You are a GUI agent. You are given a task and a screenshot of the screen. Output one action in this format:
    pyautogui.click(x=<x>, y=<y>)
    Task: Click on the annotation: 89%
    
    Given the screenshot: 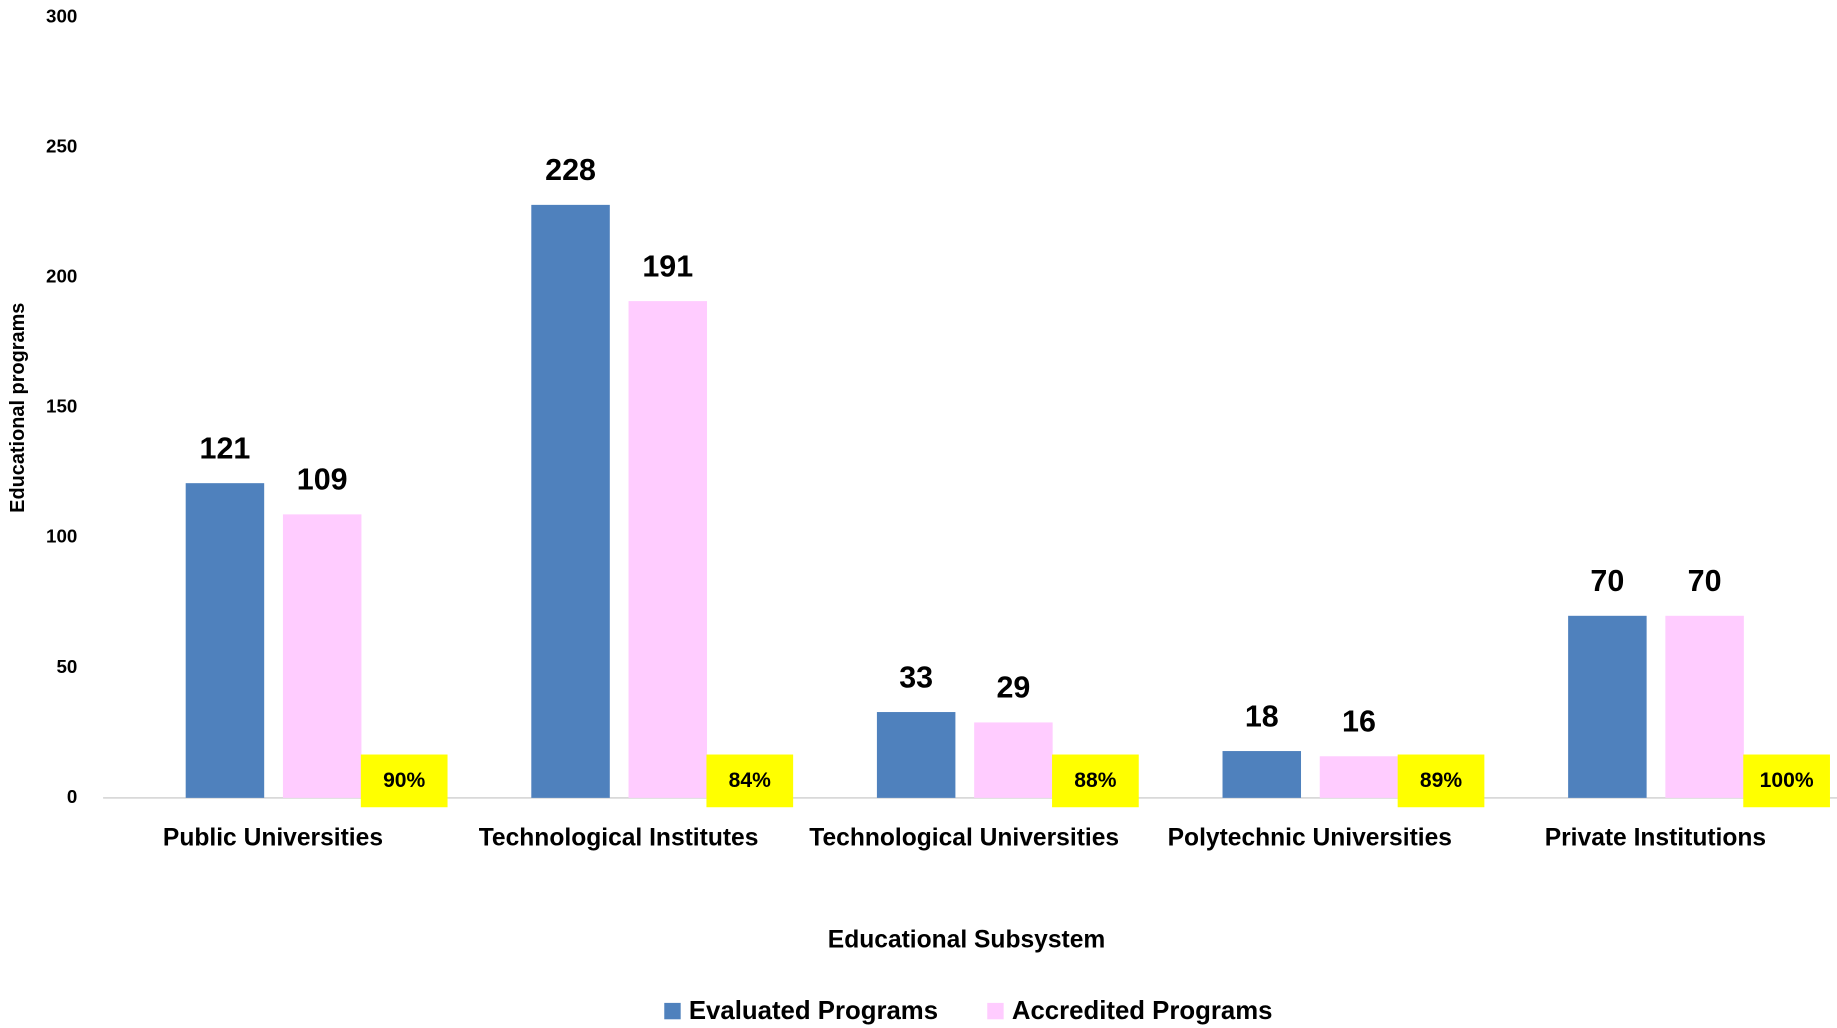 What is the action you would take?
    pyautogui.click(x=1441, y=780)
    